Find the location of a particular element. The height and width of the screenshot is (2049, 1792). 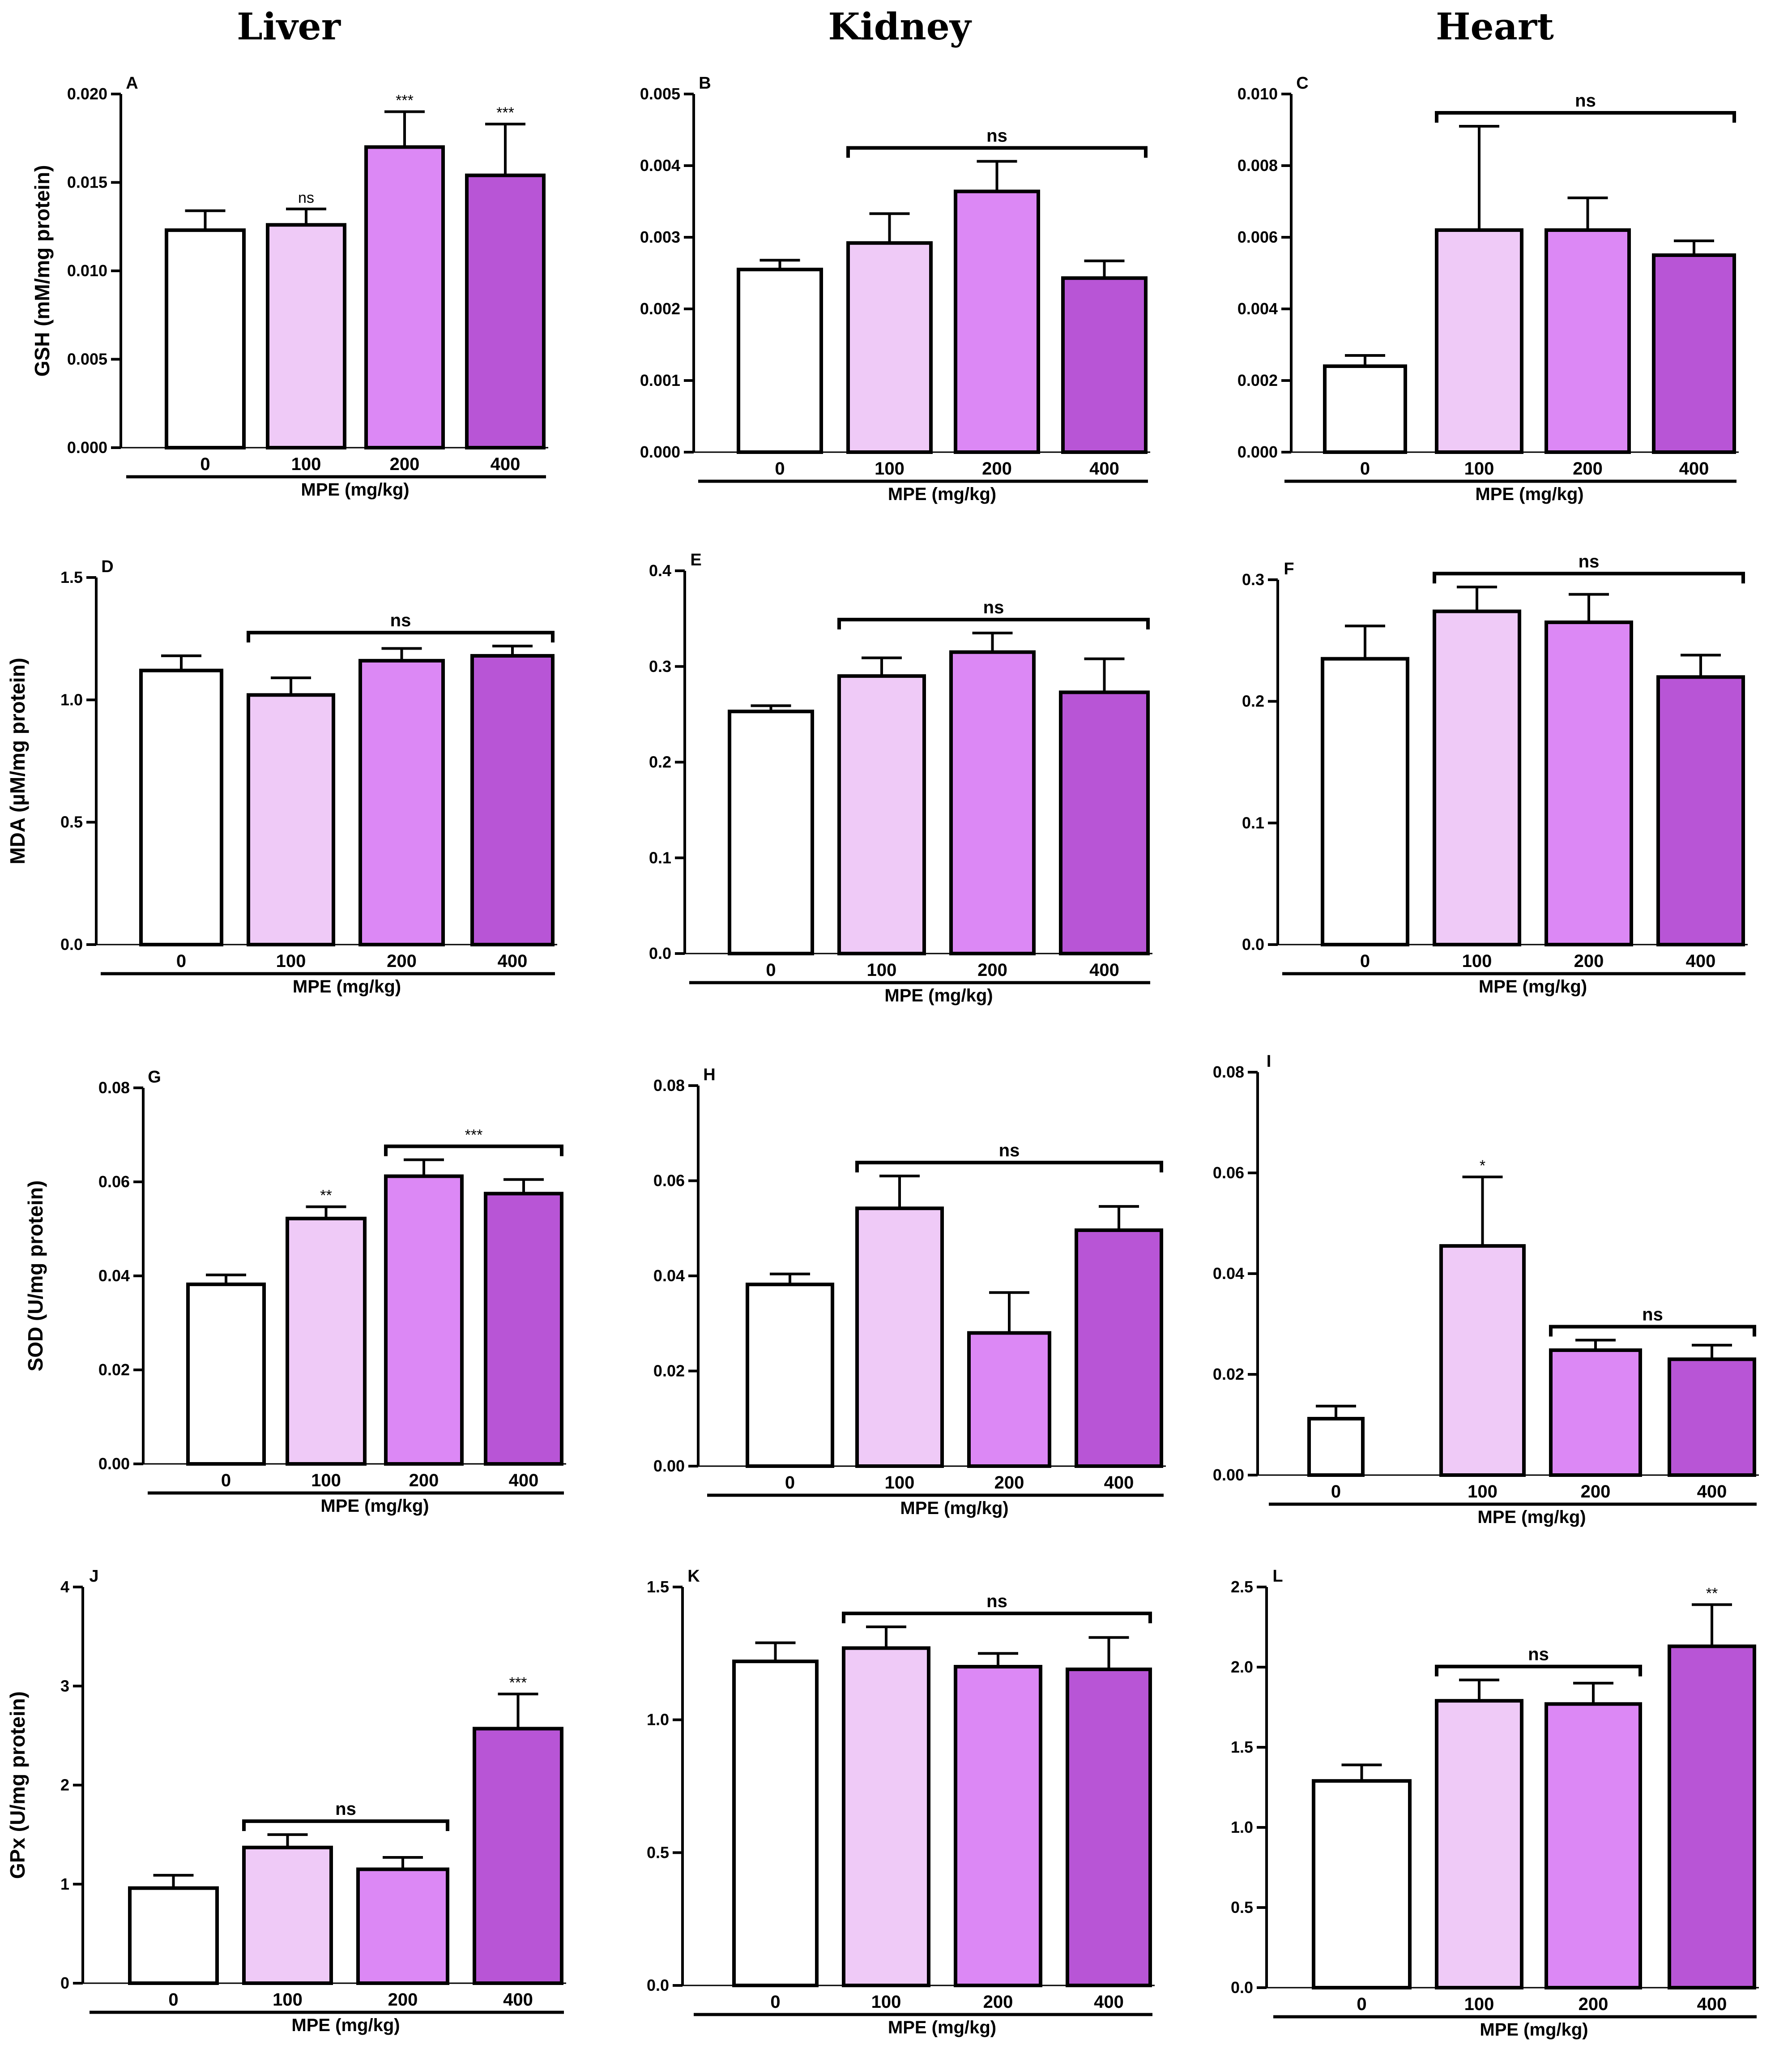

y-tick-label: 0.1 is located at coordinates (1253, 823).